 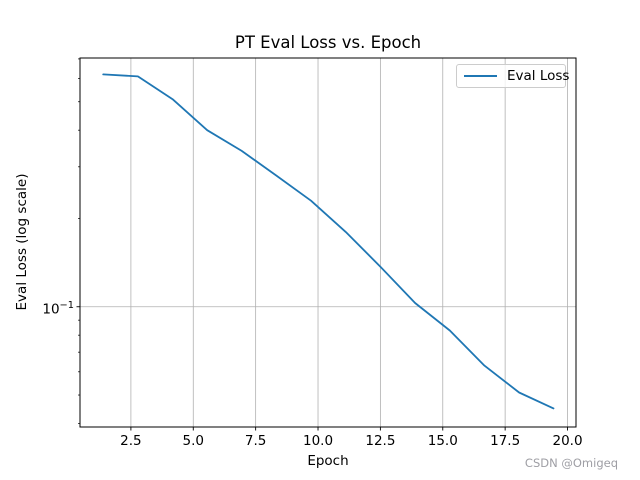 What do you see at coordinates (567, 441) in the screenshot?
I see `x-tick-label: 20.0` at bounding box center [567, 441].